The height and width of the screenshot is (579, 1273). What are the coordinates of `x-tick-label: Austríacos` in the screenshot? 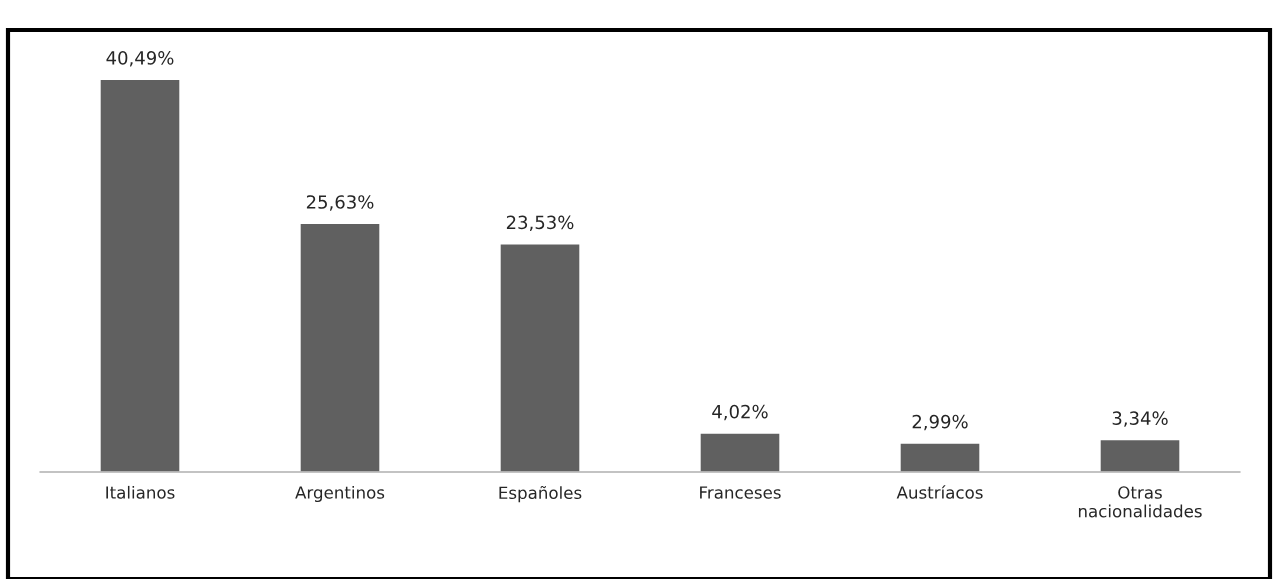 It's located at (939, 492).